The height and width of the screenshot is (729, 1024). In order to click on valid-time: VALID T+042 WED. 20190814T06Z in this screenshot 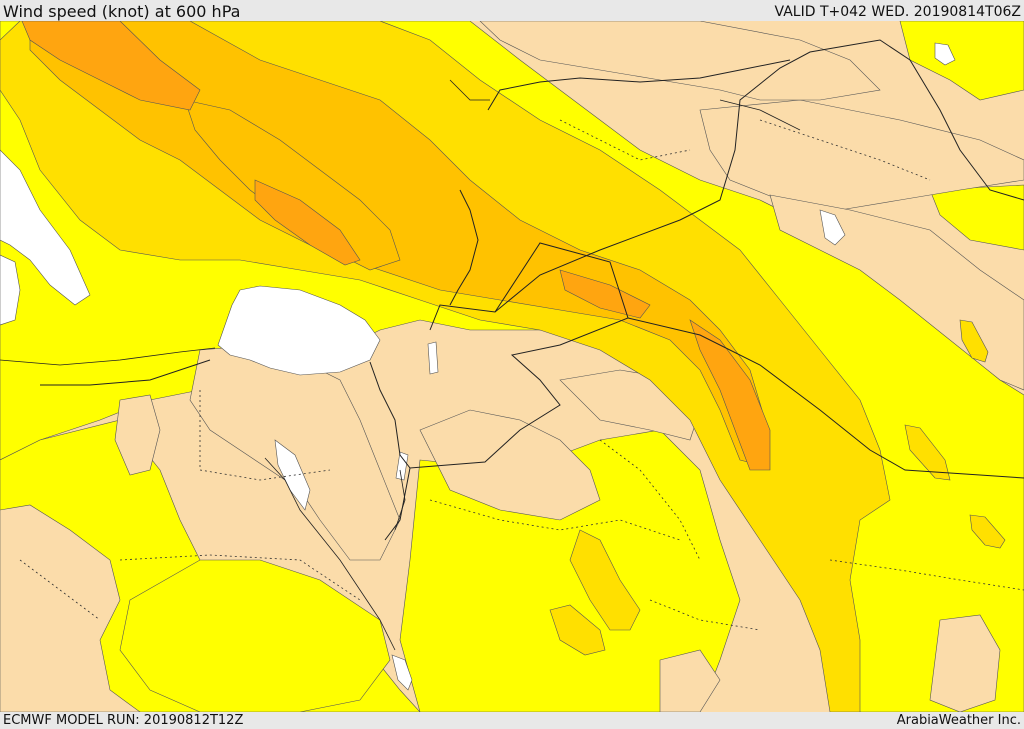, I will do `click(897, 12)`.